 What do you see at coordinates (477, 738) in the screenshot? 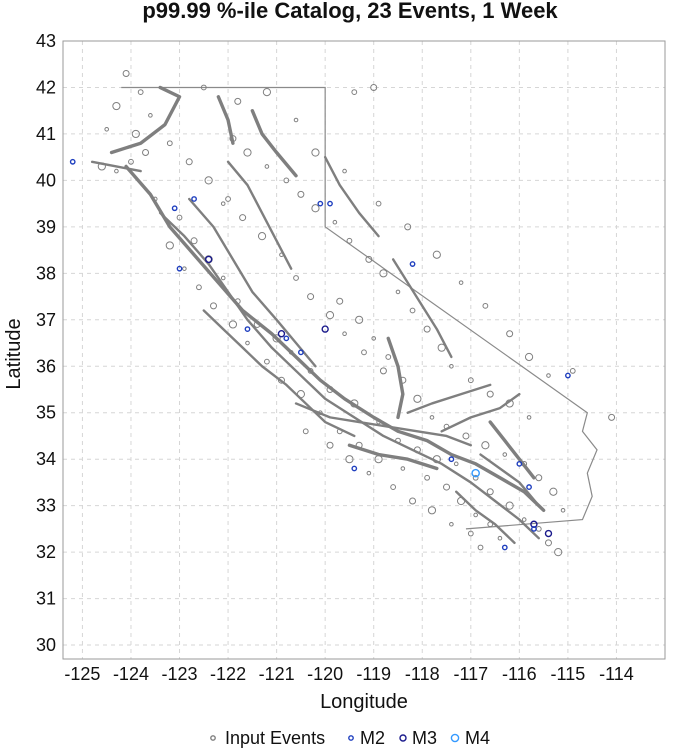
I see `legend-label: M4` at bounding box center [477, 738].